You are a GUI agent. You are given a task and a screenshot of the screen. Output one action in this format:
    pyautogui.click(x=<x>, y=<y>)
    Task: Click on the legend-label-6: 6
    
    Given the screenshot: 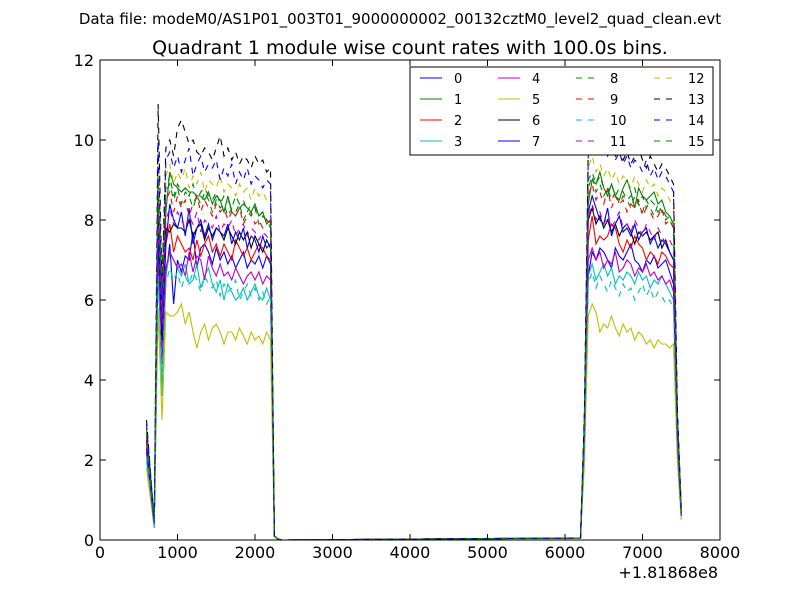 What is the action you would take?
    pyautogui.click(x=536, y=121)
    